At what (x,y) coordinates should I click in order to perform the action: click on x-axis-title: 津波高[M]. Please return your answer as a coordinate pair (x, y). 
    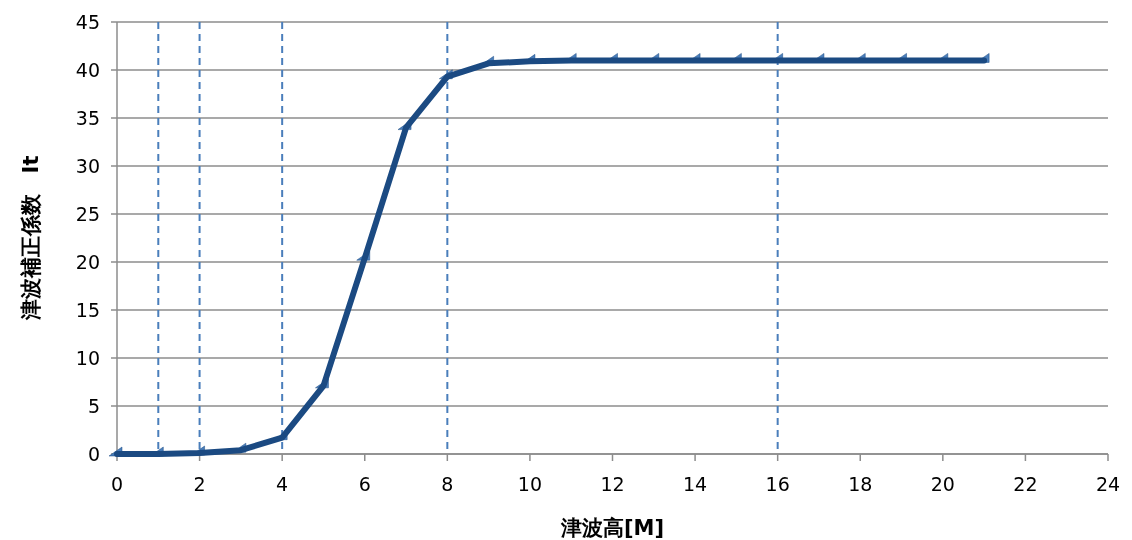
    Looking at the image, I should click on (612, 528).